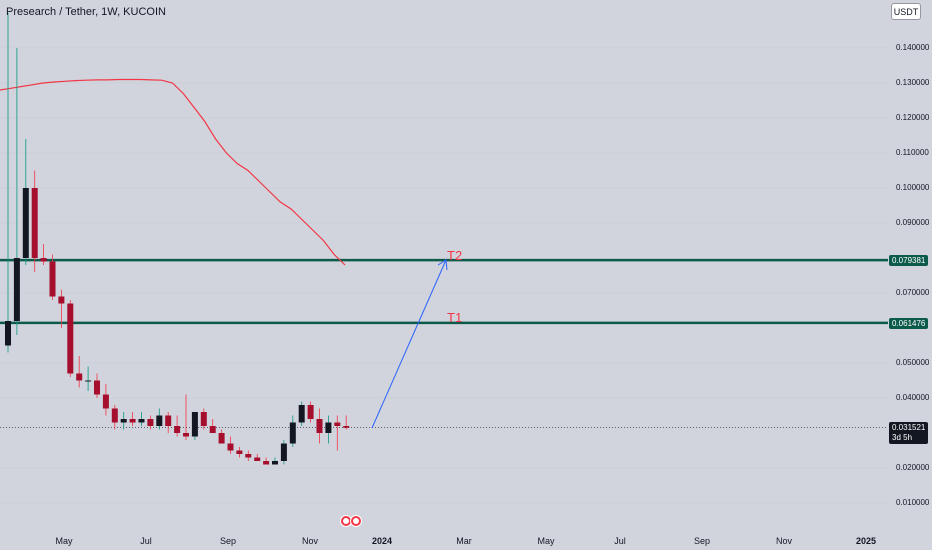 The height and width of the screenshot is (550, 932). What do you see at coordinates (442, 265) in the screenshot?
I see `projection-arrow-head` at bounding box center [442, 265].